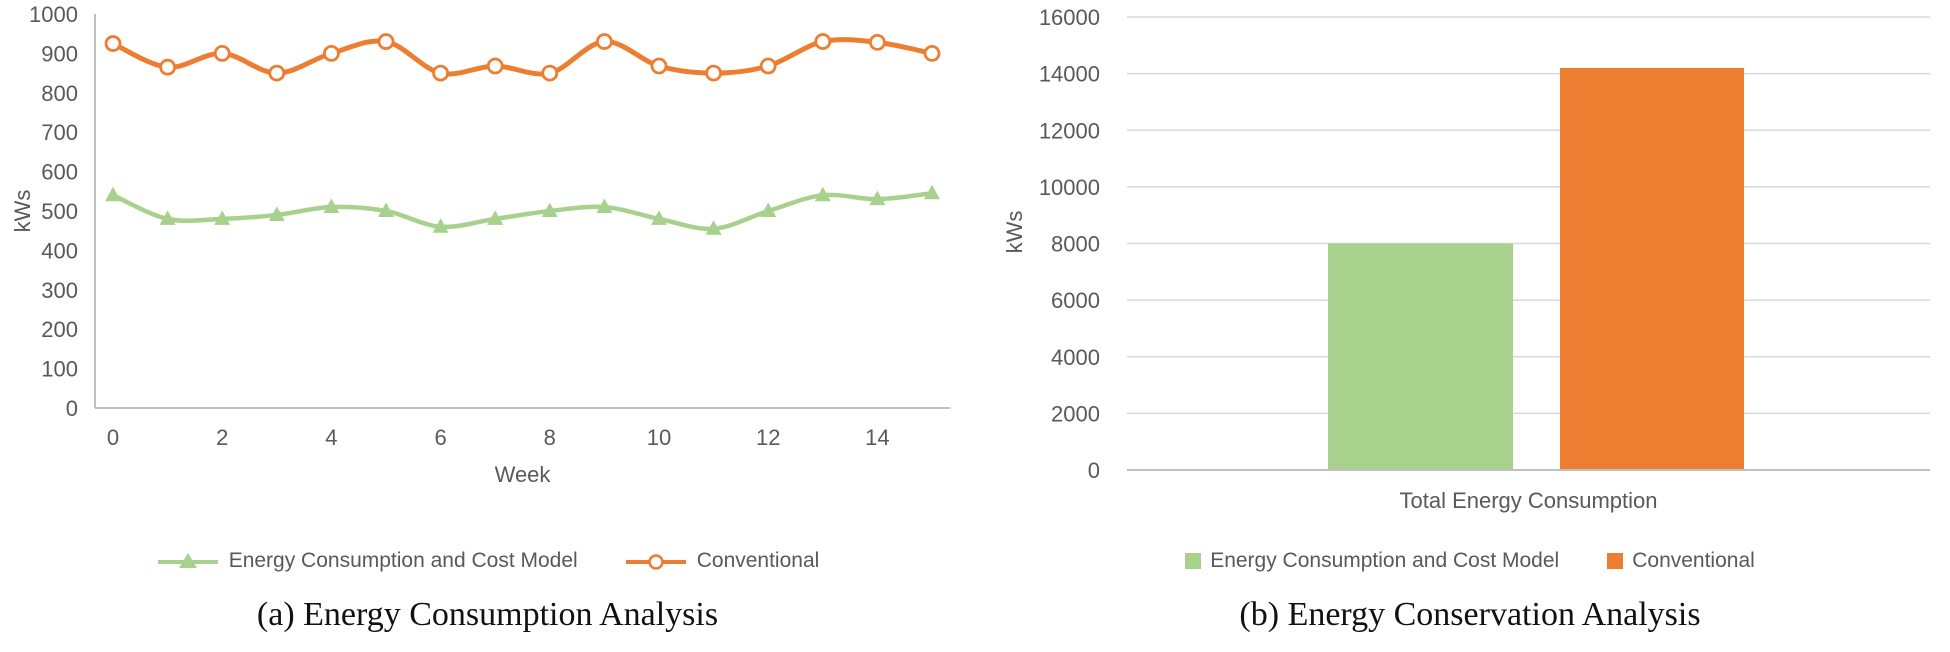  What do you see at coordinates (59, 132) in the screenshot?
I see `y-tick-label: 700` at bounding box center [59, 132].